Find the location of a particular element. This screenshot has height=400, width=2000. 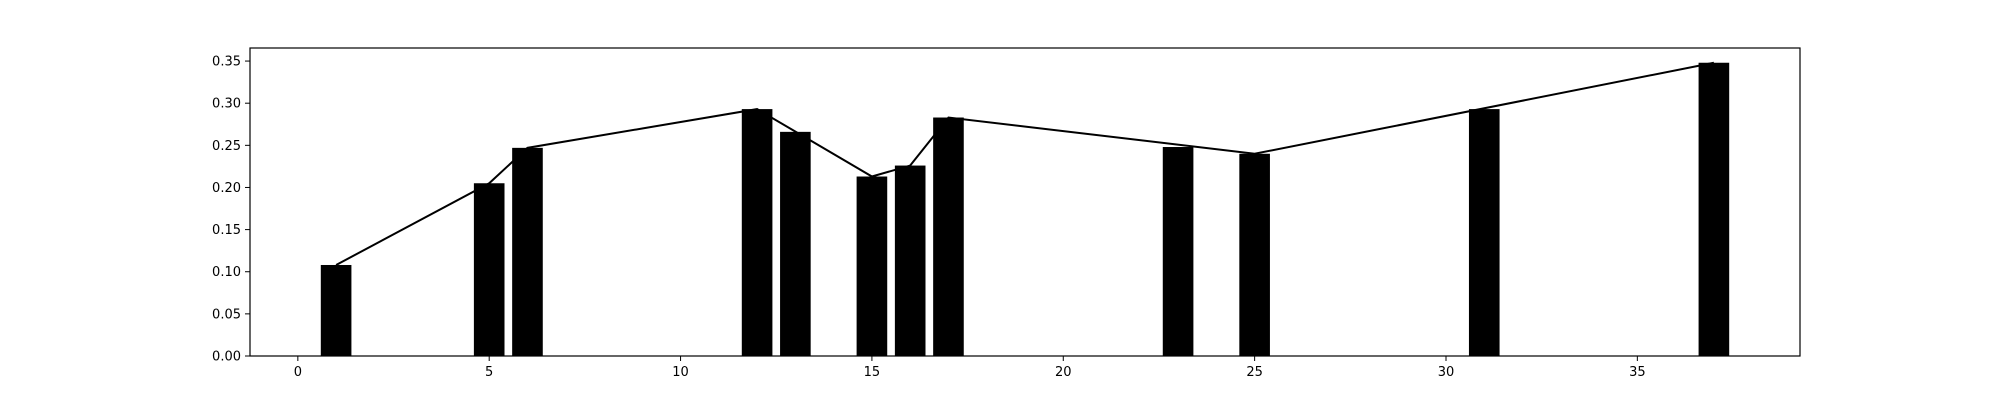

x-tick-label: 5 is located at coordinates (489, 372).